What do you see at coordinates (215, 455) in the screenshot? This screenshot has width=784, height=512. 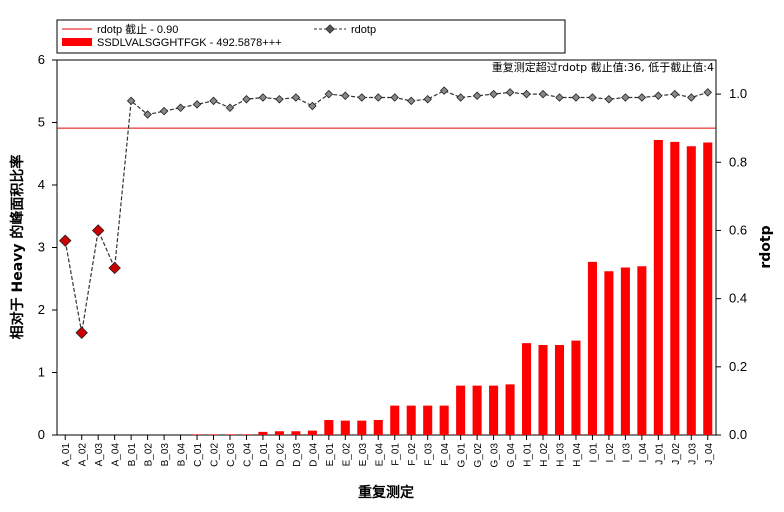 I see `x-tick-label: C_02` at bounding box center [215, 455].